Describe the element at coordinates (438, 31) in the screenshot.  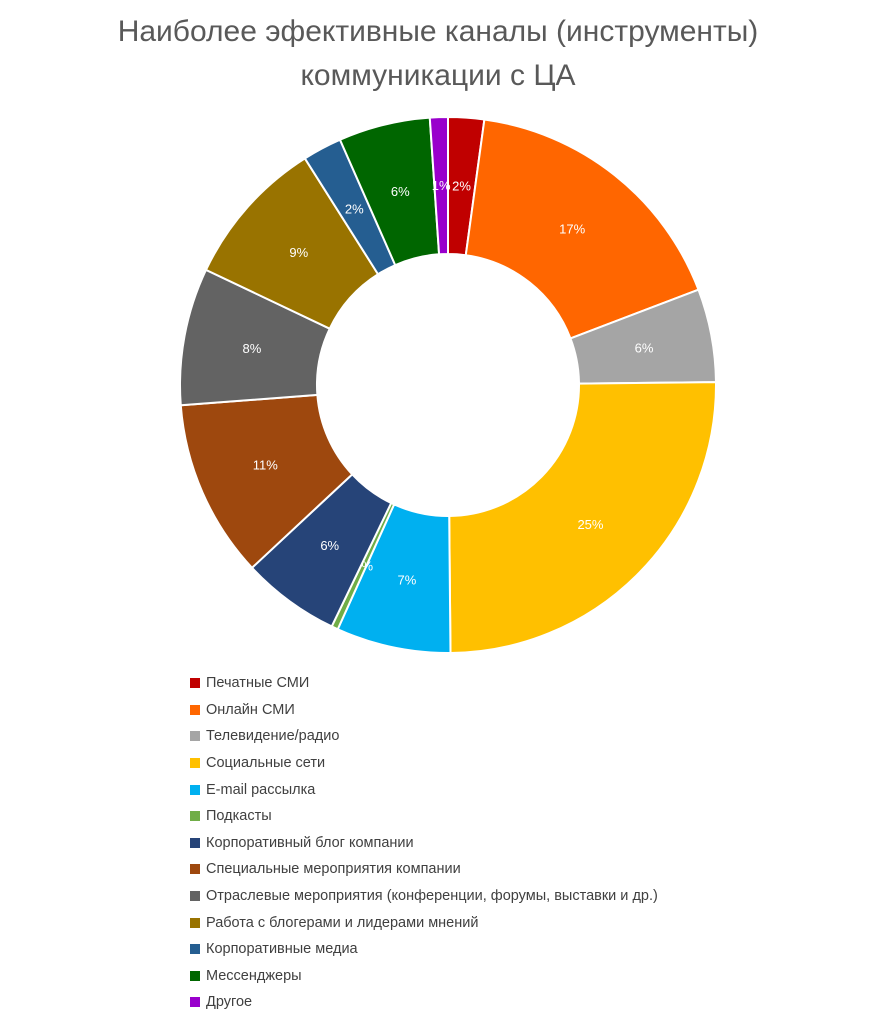
I see `chart-title-line-1: Наиболее эфективные каналы (инструменты)` at that location.